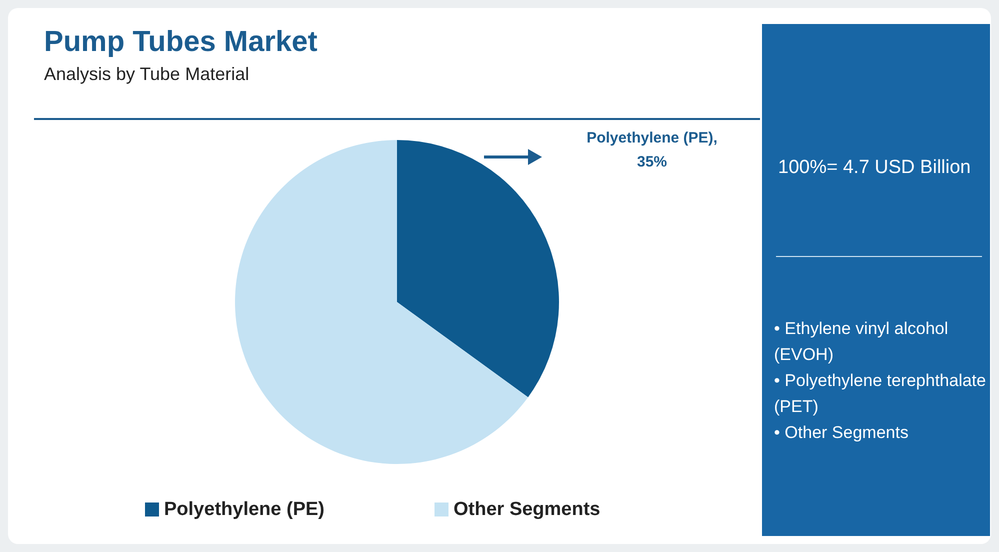 This screenshot has height=552, width=999. What do you see at coordinates (652, 150) in the screenshot?
I see `data-label: Polyethylene (PE), 35%` at bounding box center [652, 150].